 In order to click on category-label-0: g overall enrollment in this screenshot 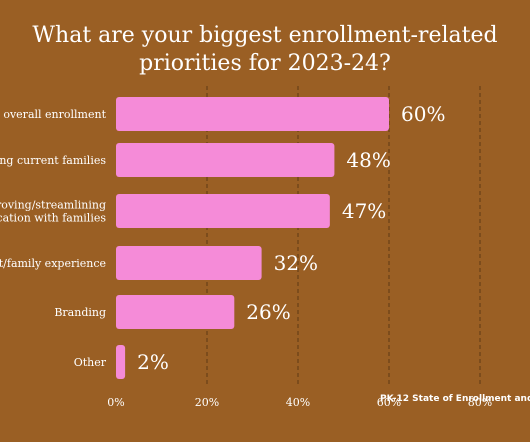, I will do `click(53, 114)`.